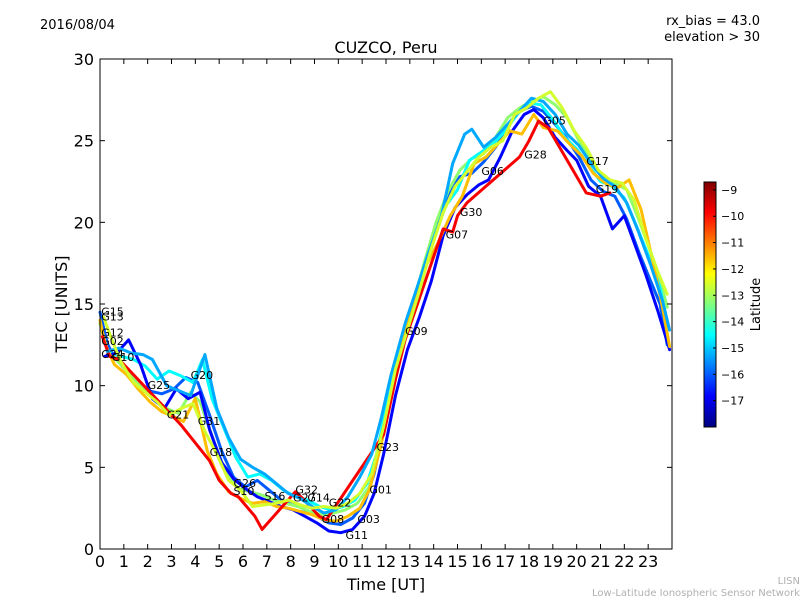 The image size is (800, 600). What do you see at coordinates (648, 561) in the screenshot?
I see `x-tick-label: 23` at bounding box center [648, 561].